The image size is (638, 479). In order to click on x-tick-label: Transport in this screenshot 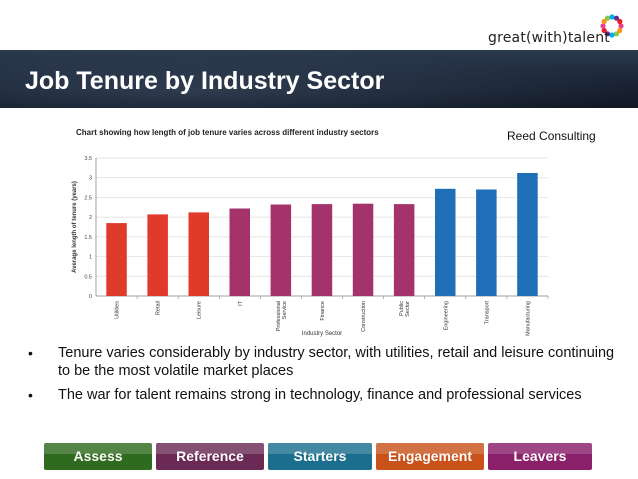, I will do `click(487, 313)`.